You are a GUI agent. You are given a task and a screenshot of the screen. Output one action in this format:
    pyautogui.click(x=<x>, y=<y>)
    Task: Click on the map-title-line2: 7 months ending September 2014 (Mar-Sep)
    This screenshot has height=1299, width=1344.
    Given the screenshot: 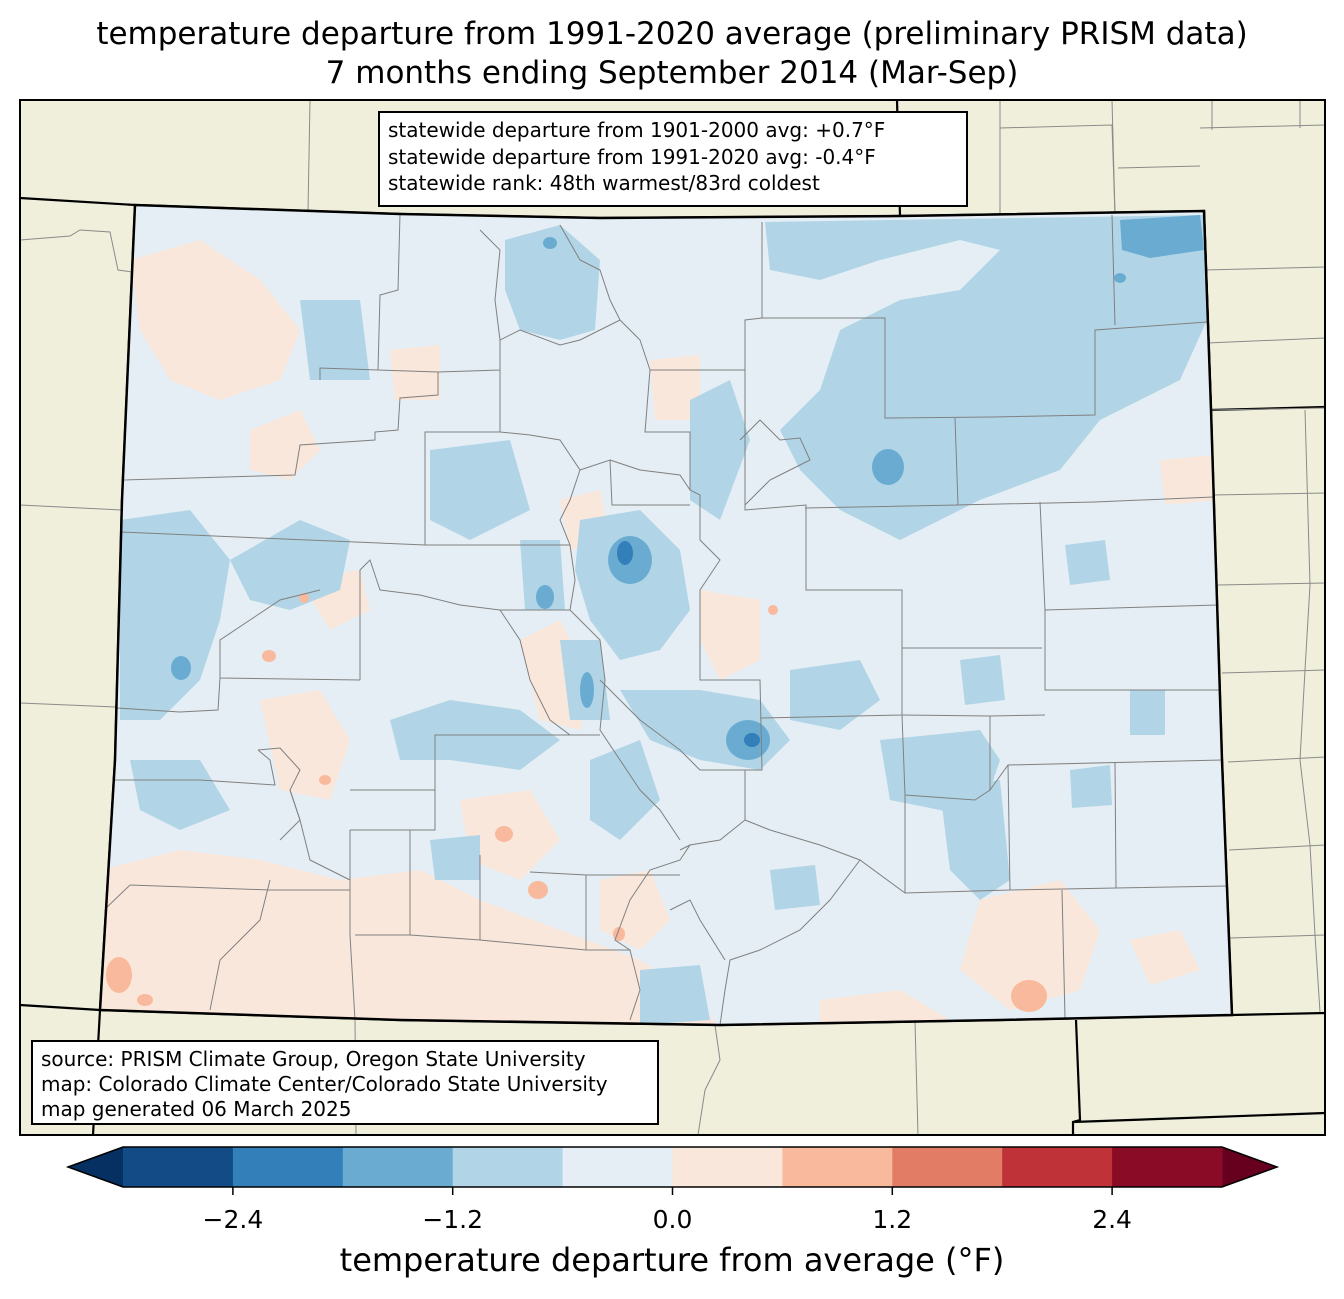 What is the action you would take?
    pyautogui.click(x=672, y=73)
    